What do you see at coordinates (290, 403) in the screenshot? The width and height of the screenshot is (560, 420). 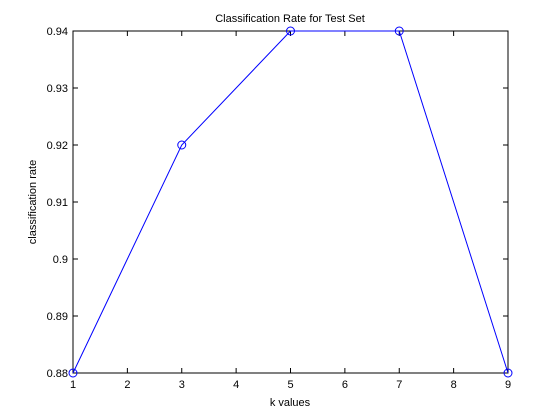 I see `x-axis-label: k values` at bounding box center [290, 403].